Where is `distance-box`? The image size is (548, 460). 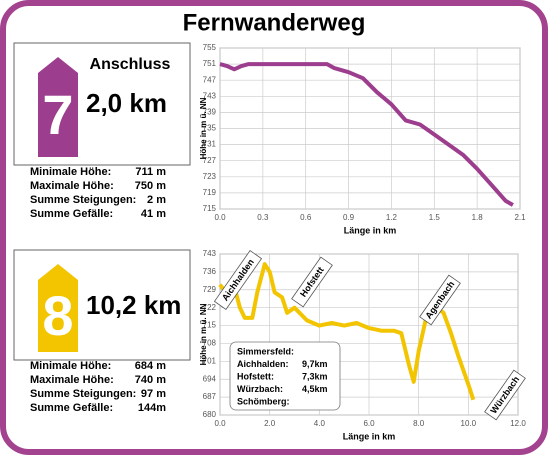 distance-box is located at coordinates (285, 376).